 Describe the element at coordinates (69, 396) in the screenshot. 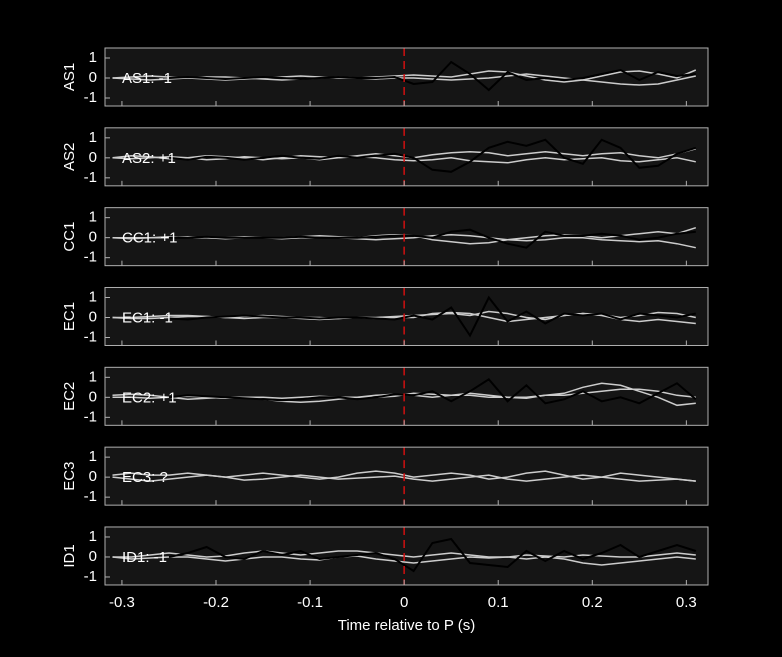

I see `y-axis-label: EC2` at that location.